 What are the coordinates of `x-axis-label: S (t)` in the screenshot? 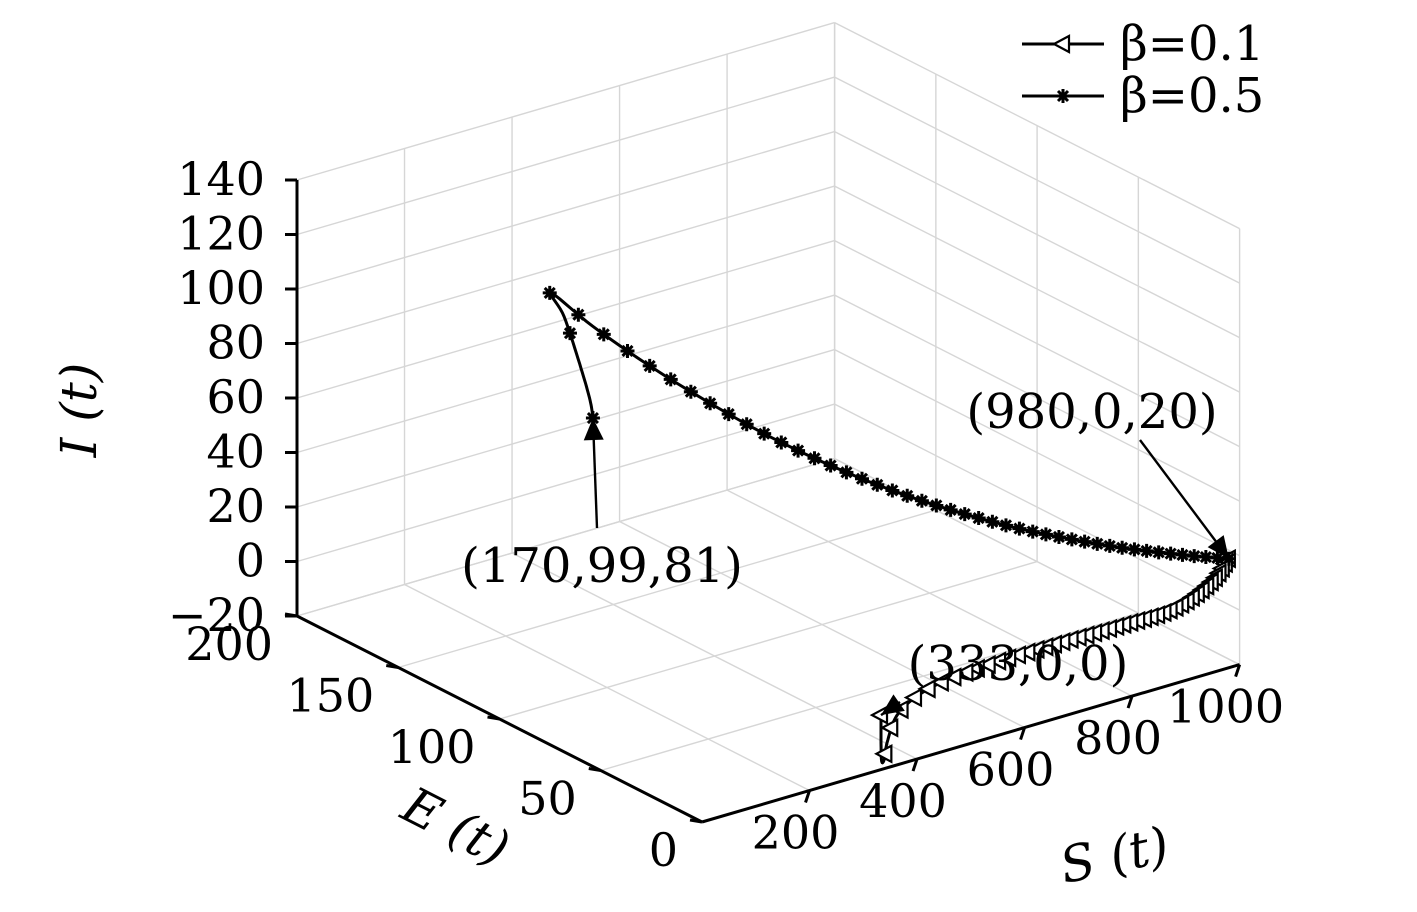 It's located at (1114, 855).